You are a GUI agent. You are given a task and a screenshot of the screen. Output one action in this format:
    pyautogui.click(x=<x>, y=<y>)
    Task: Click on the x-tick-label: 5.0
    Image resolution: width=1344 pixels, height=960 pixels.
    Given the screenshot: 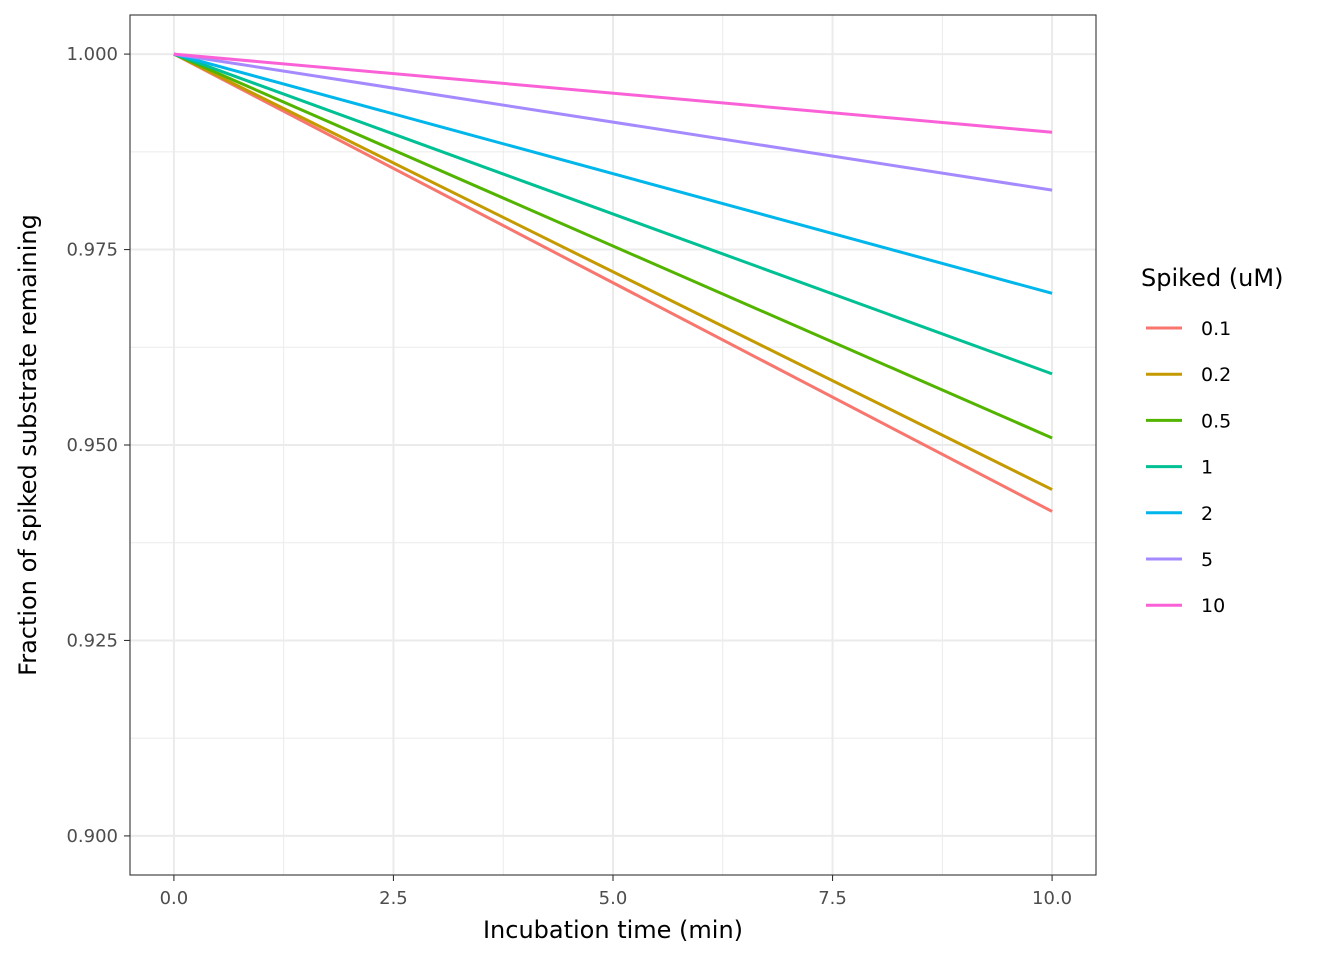 What is the action you would take?
    pyautogui.click(x=613, y=898)
    